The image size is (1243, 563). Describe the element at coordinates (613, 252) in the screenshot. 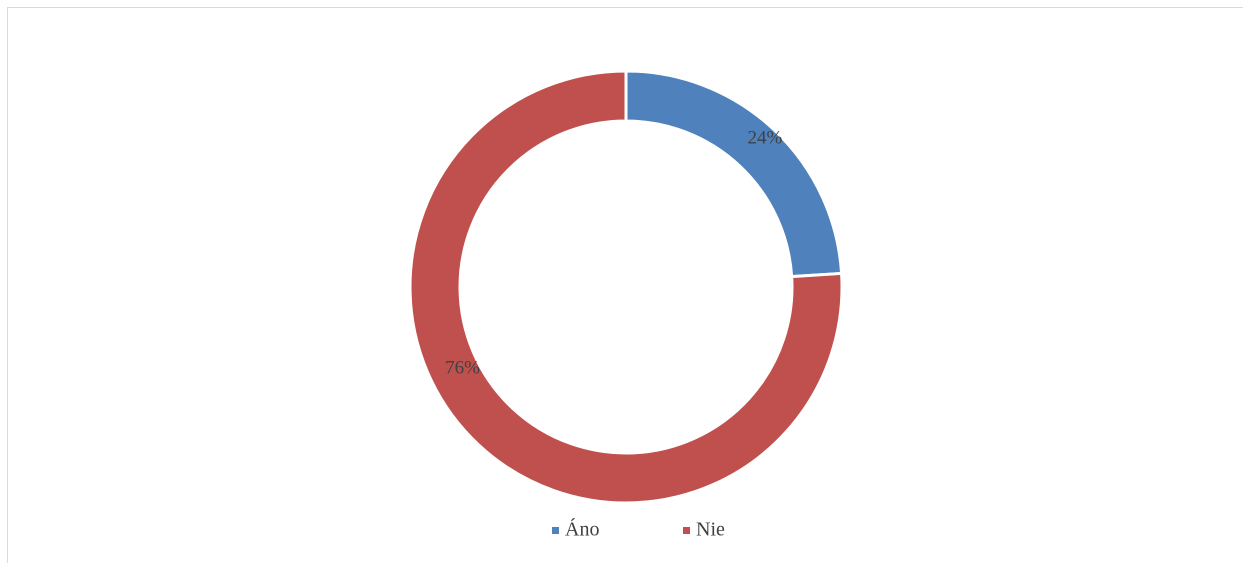

I see `data-labels: 24% 76%` at that location.